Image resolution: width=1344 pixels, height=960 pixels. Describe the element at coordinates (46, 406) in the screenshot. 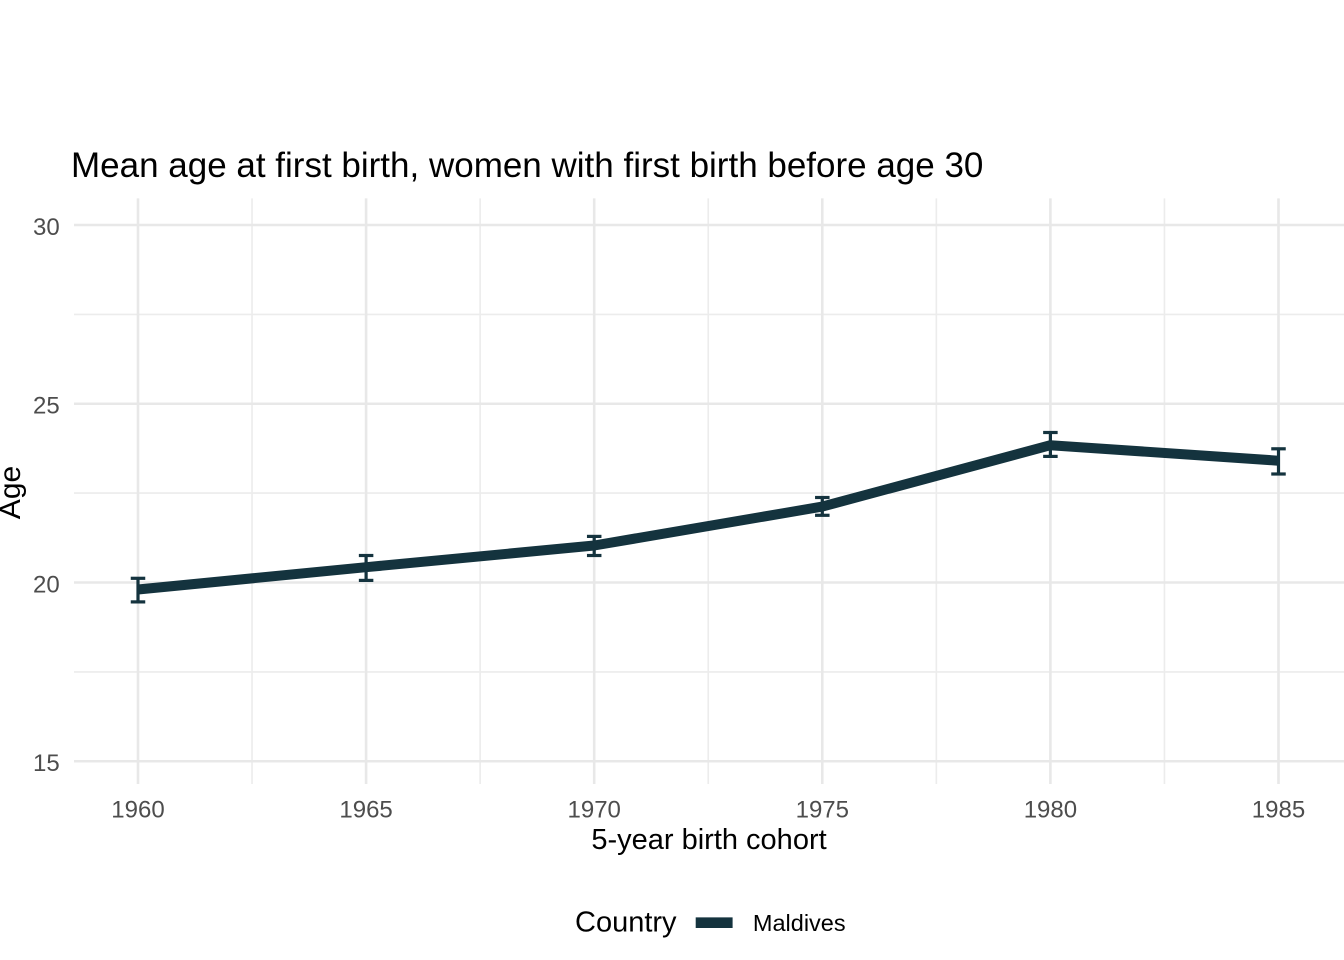

I see `svg-text: 25` at that location.